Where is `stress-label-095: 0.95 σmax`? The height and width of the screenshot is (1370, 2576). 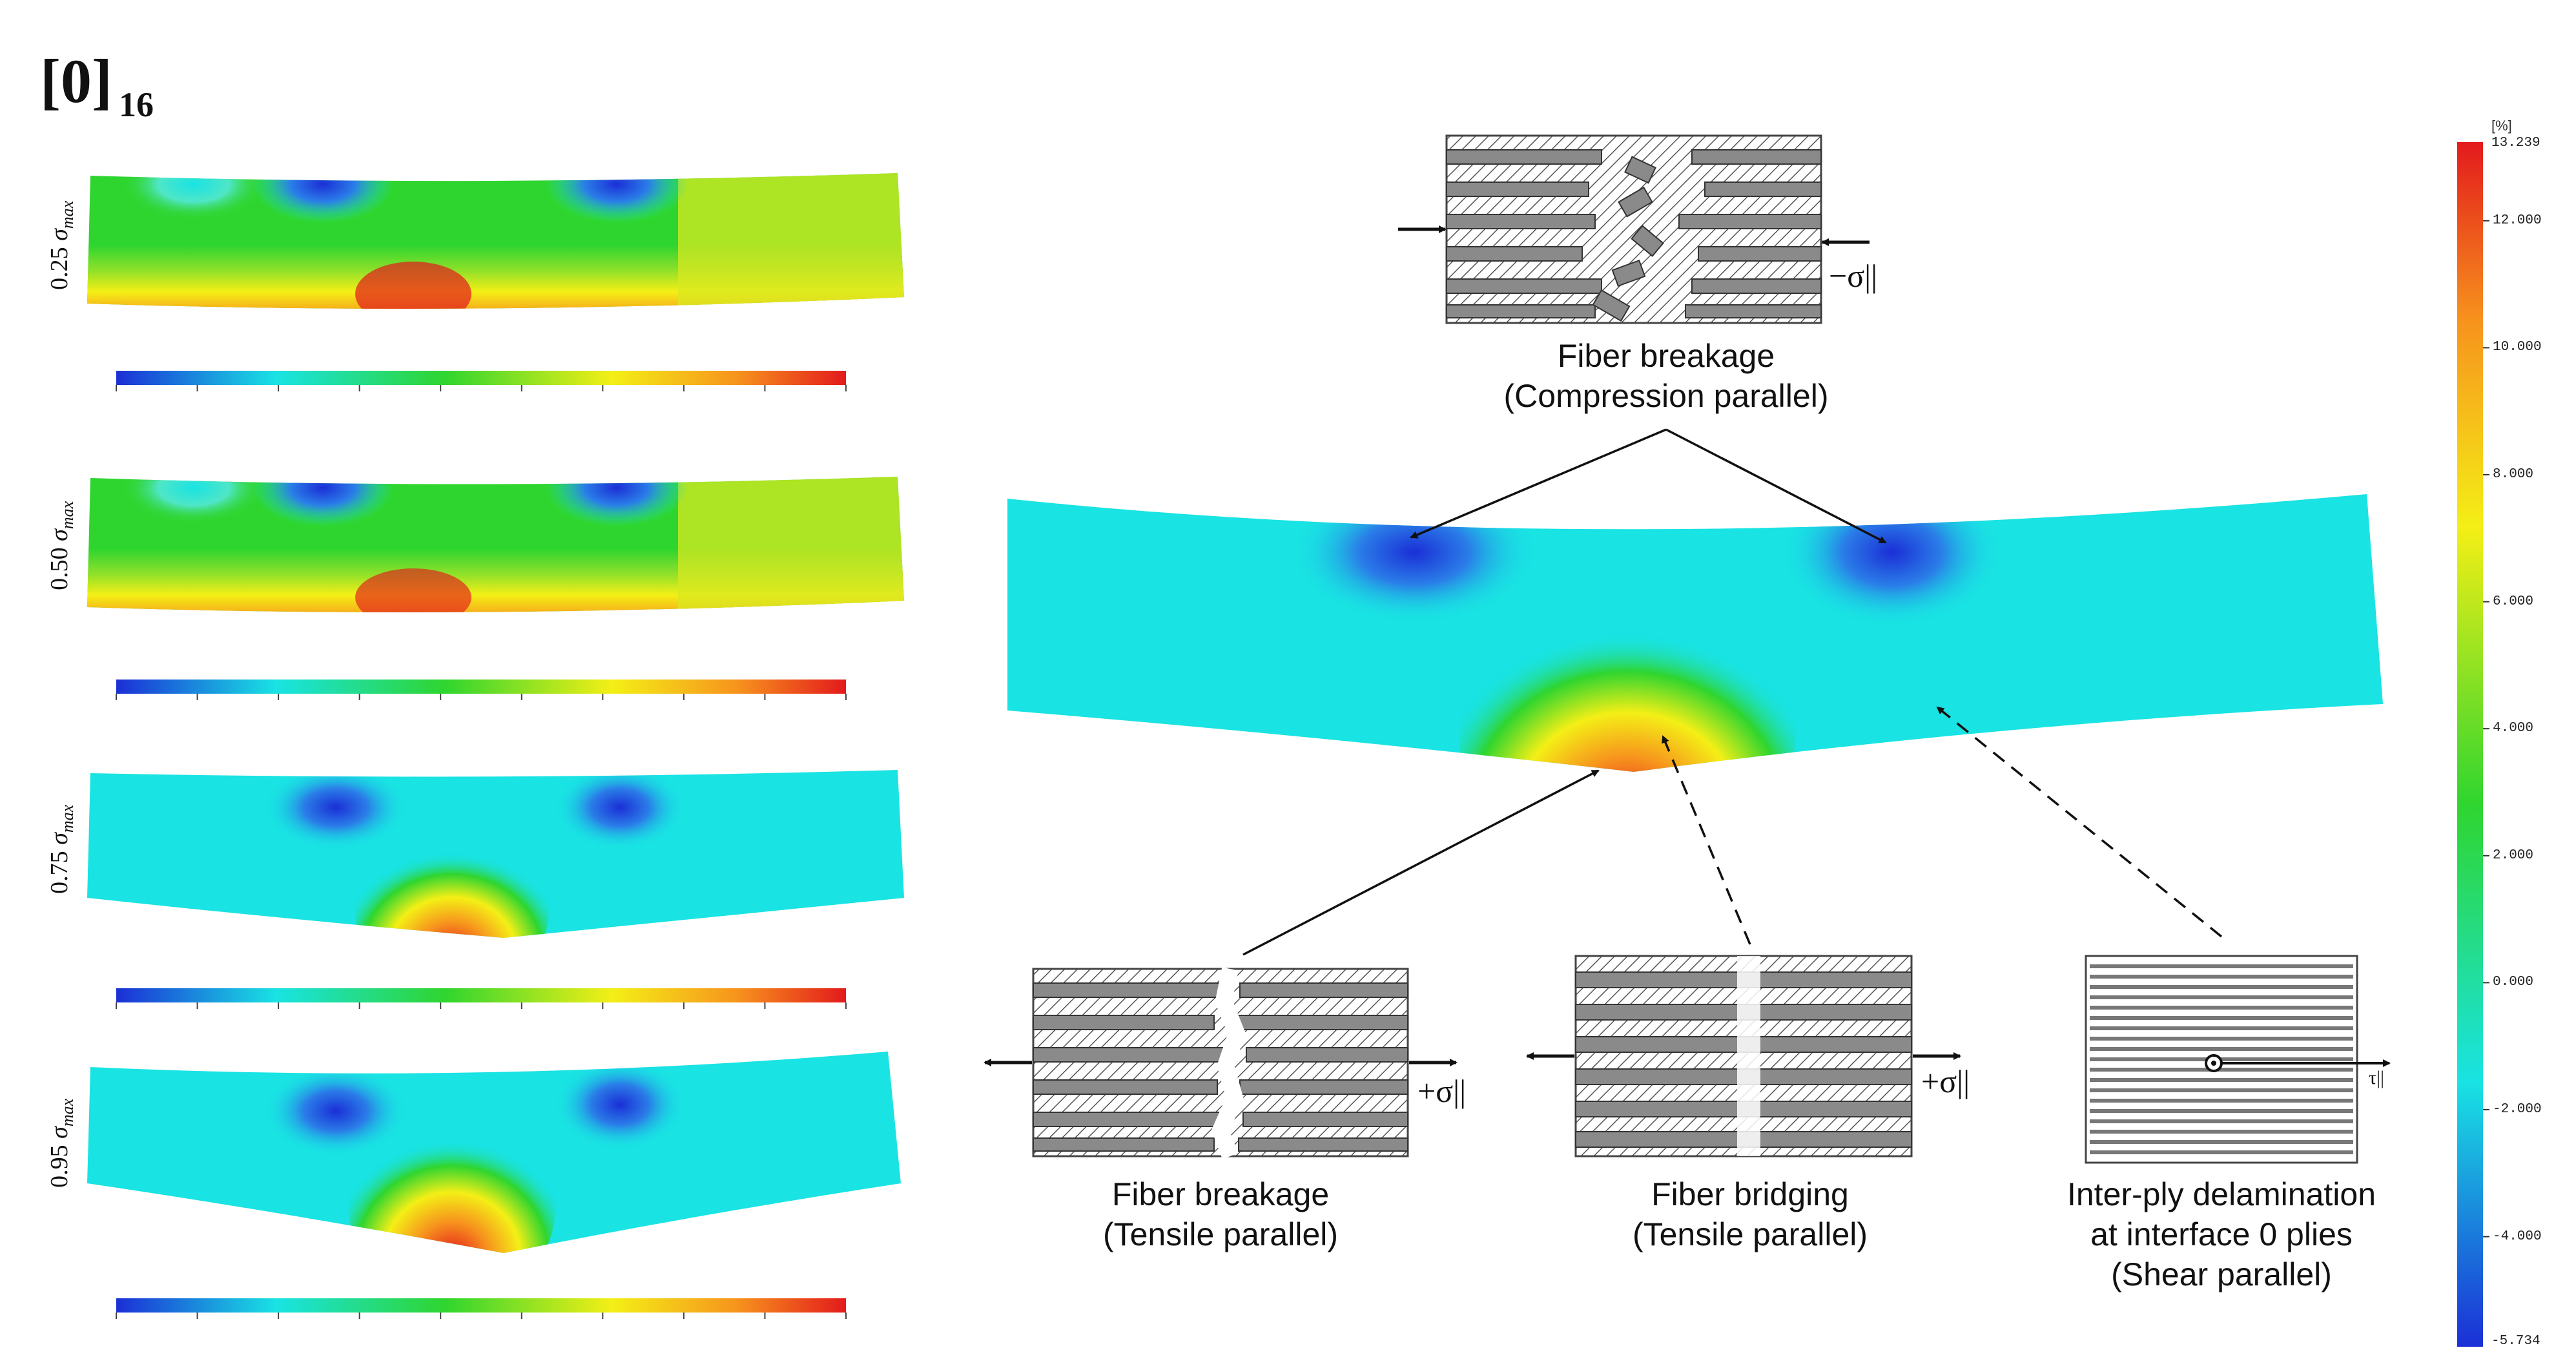 stress-label-095: 0.95 σmax is located at coordinates (61, 1143).